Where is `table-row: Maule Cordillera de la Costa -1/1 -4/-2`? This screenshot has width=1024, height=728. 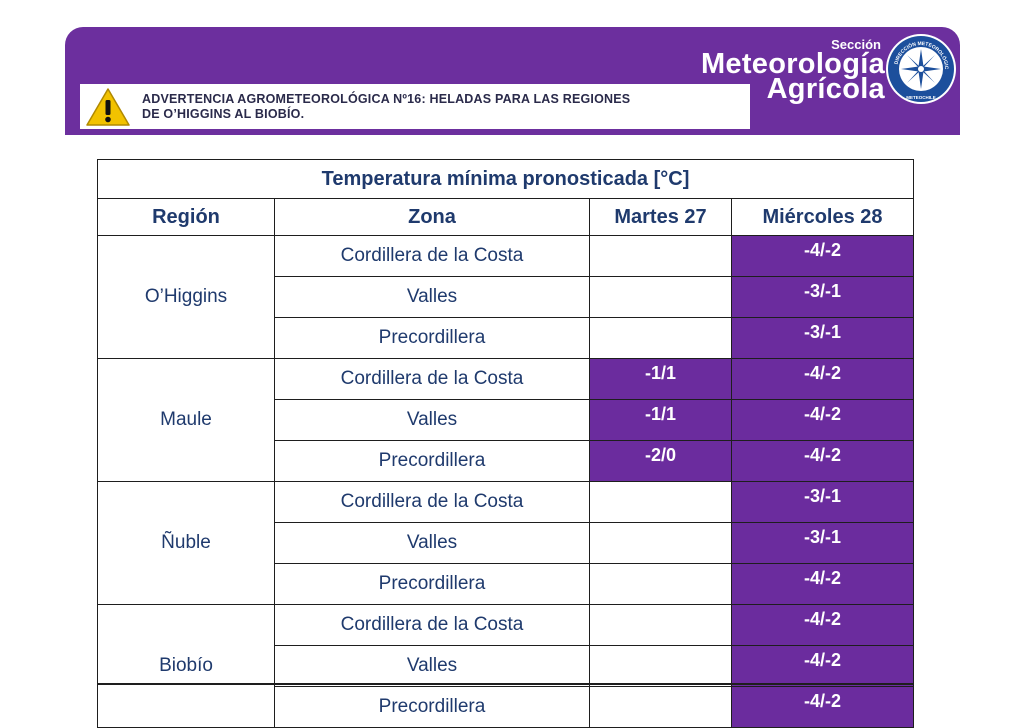 table-row: Maule Cordillera de la Costa -1/1 -4/-2 is located at coordinates (506, 420).